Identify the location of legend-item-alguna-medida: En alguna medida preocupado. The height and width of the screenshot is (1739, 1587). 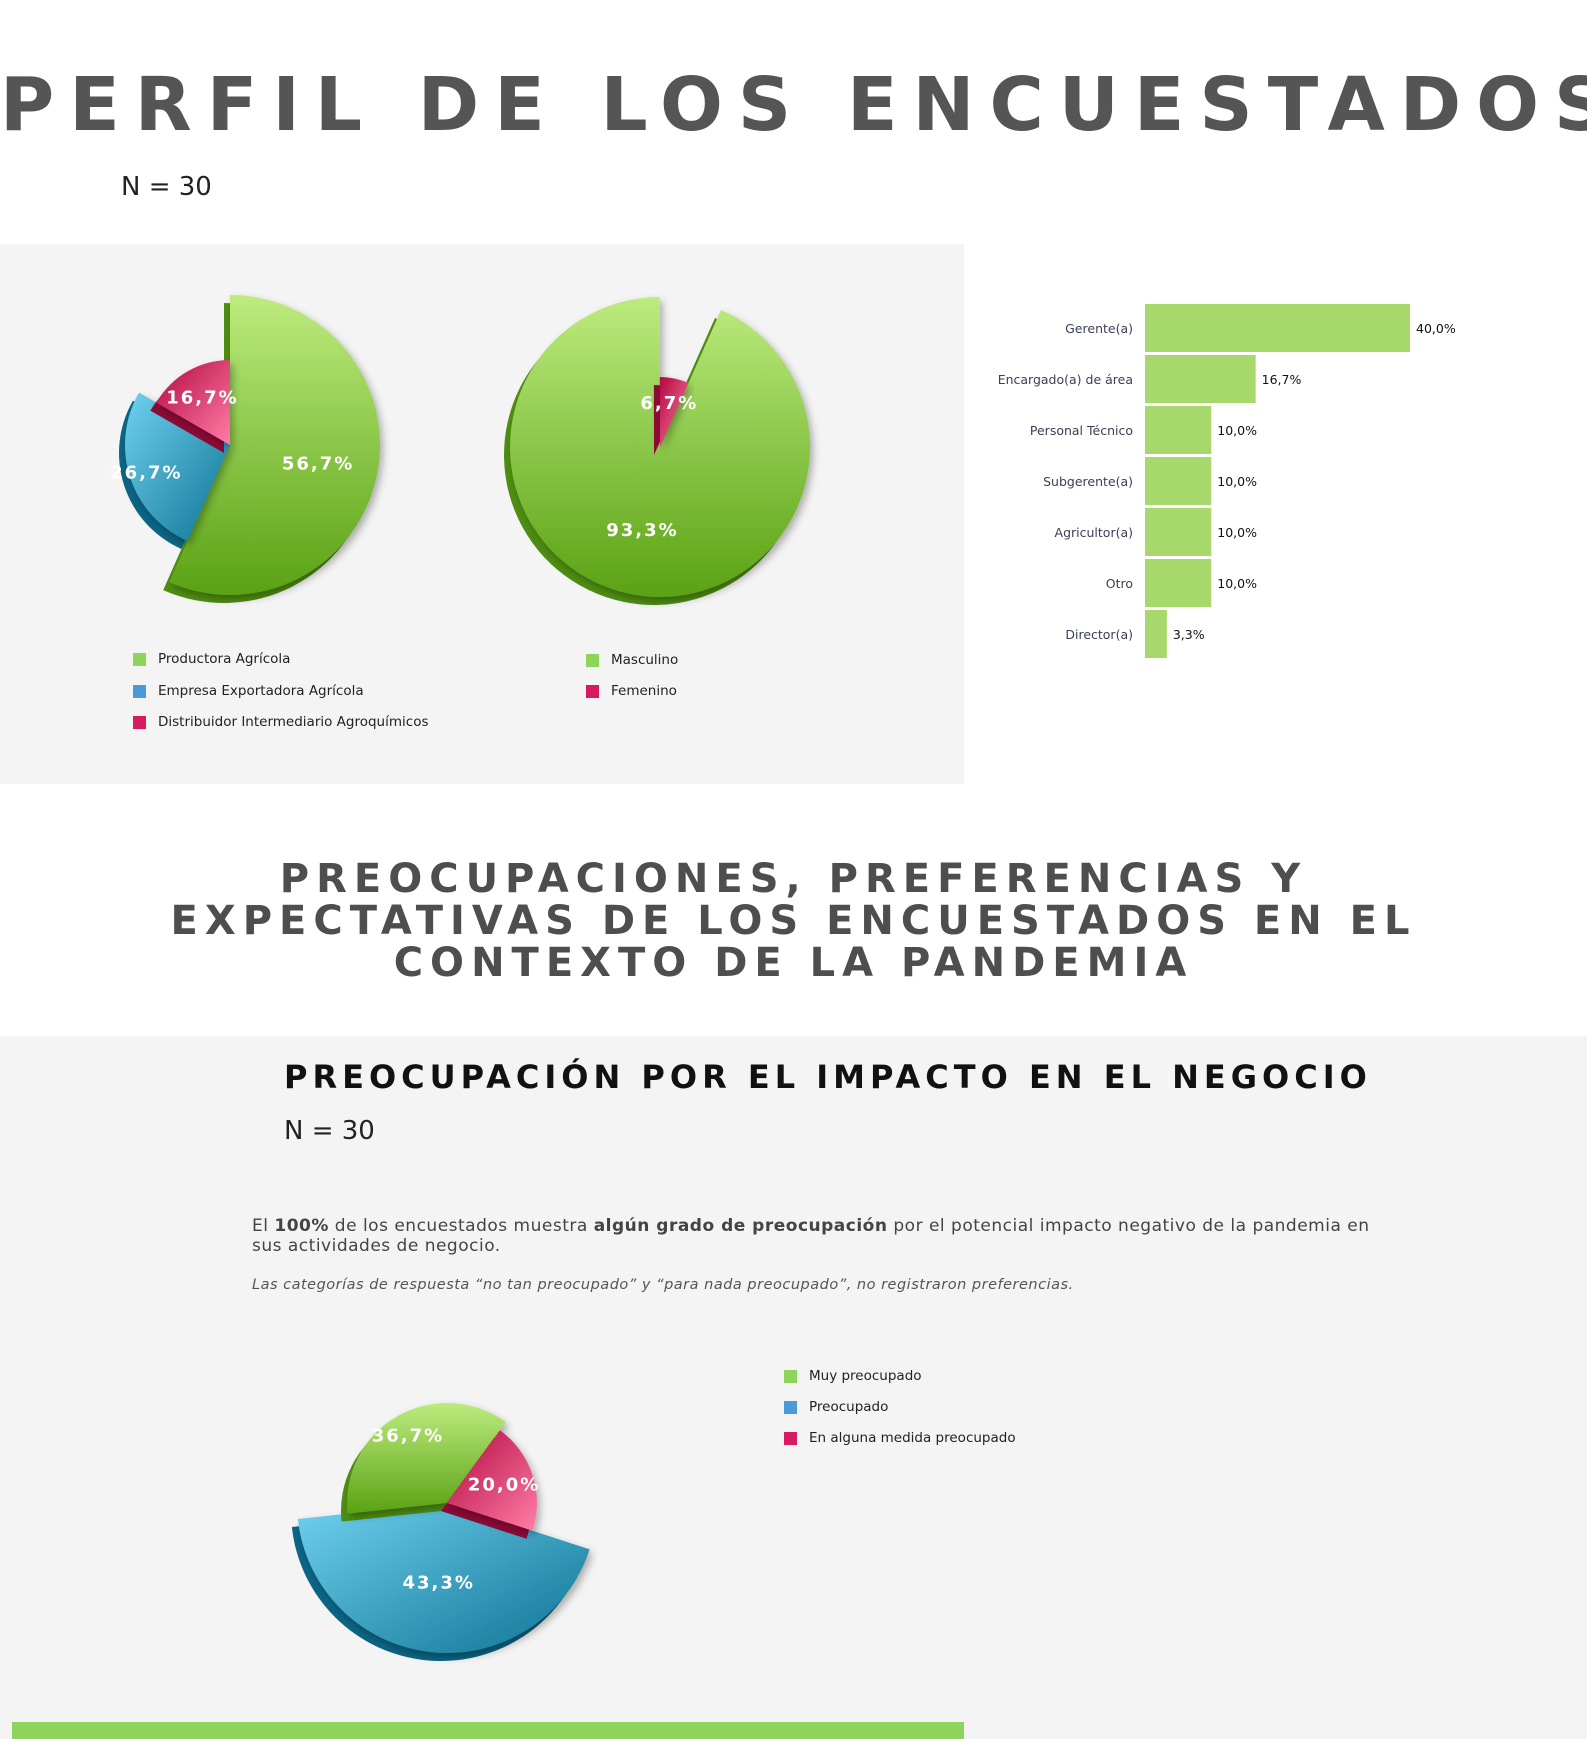
(900, 1438).